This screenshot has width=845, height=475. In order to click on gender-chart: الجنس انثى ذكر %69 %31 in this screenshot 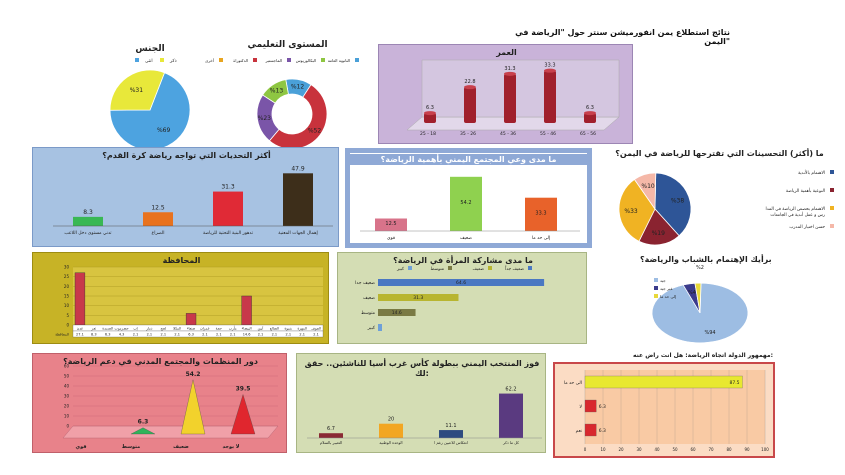, I will do `click(150, 95)`.